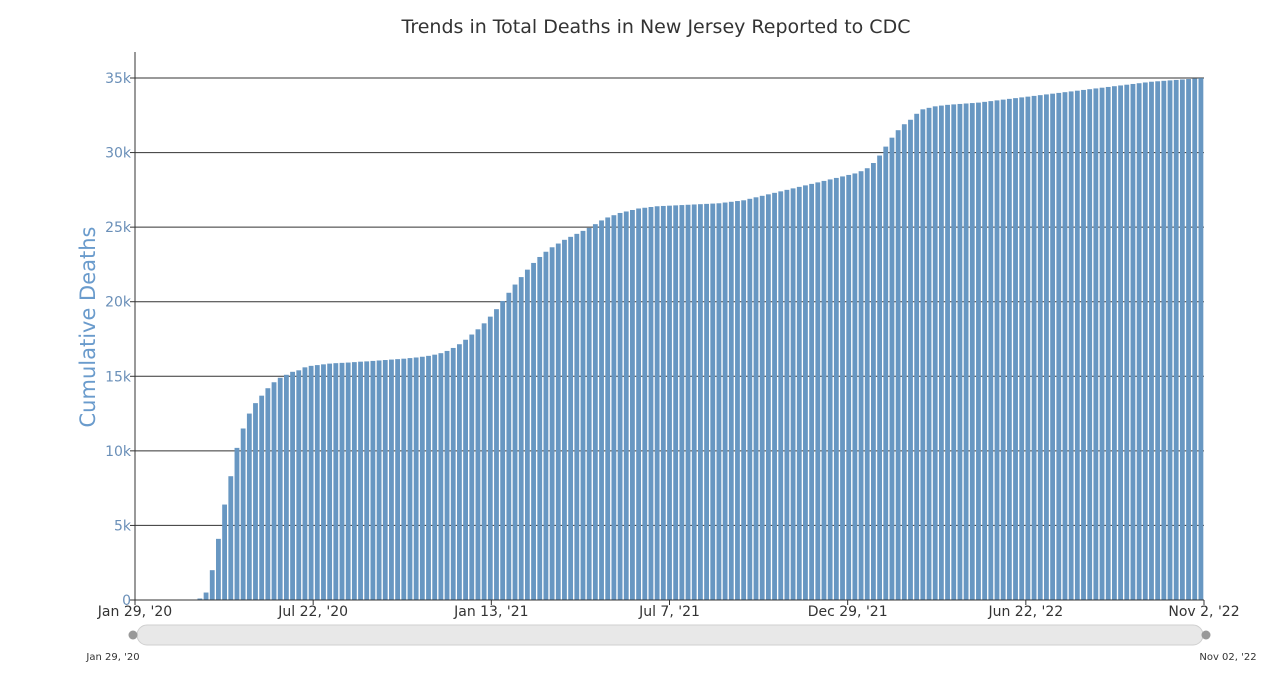 This screenshot has width=1286, height=680. I want to click on x-tick-label: Nov 2, '22, so click(1203, 612).